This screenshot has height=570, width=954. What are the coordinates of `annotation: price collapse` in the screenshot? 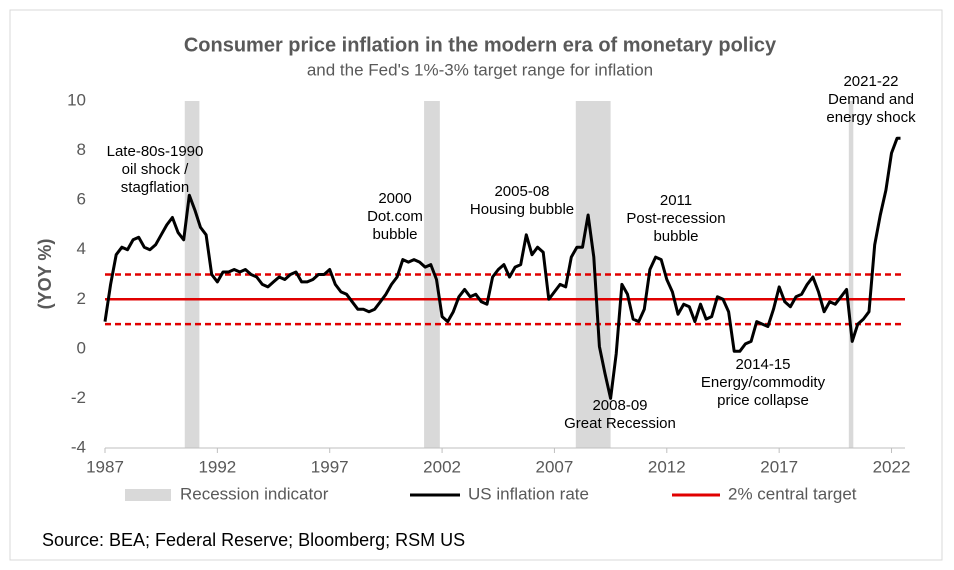 It's located at (763, 400).